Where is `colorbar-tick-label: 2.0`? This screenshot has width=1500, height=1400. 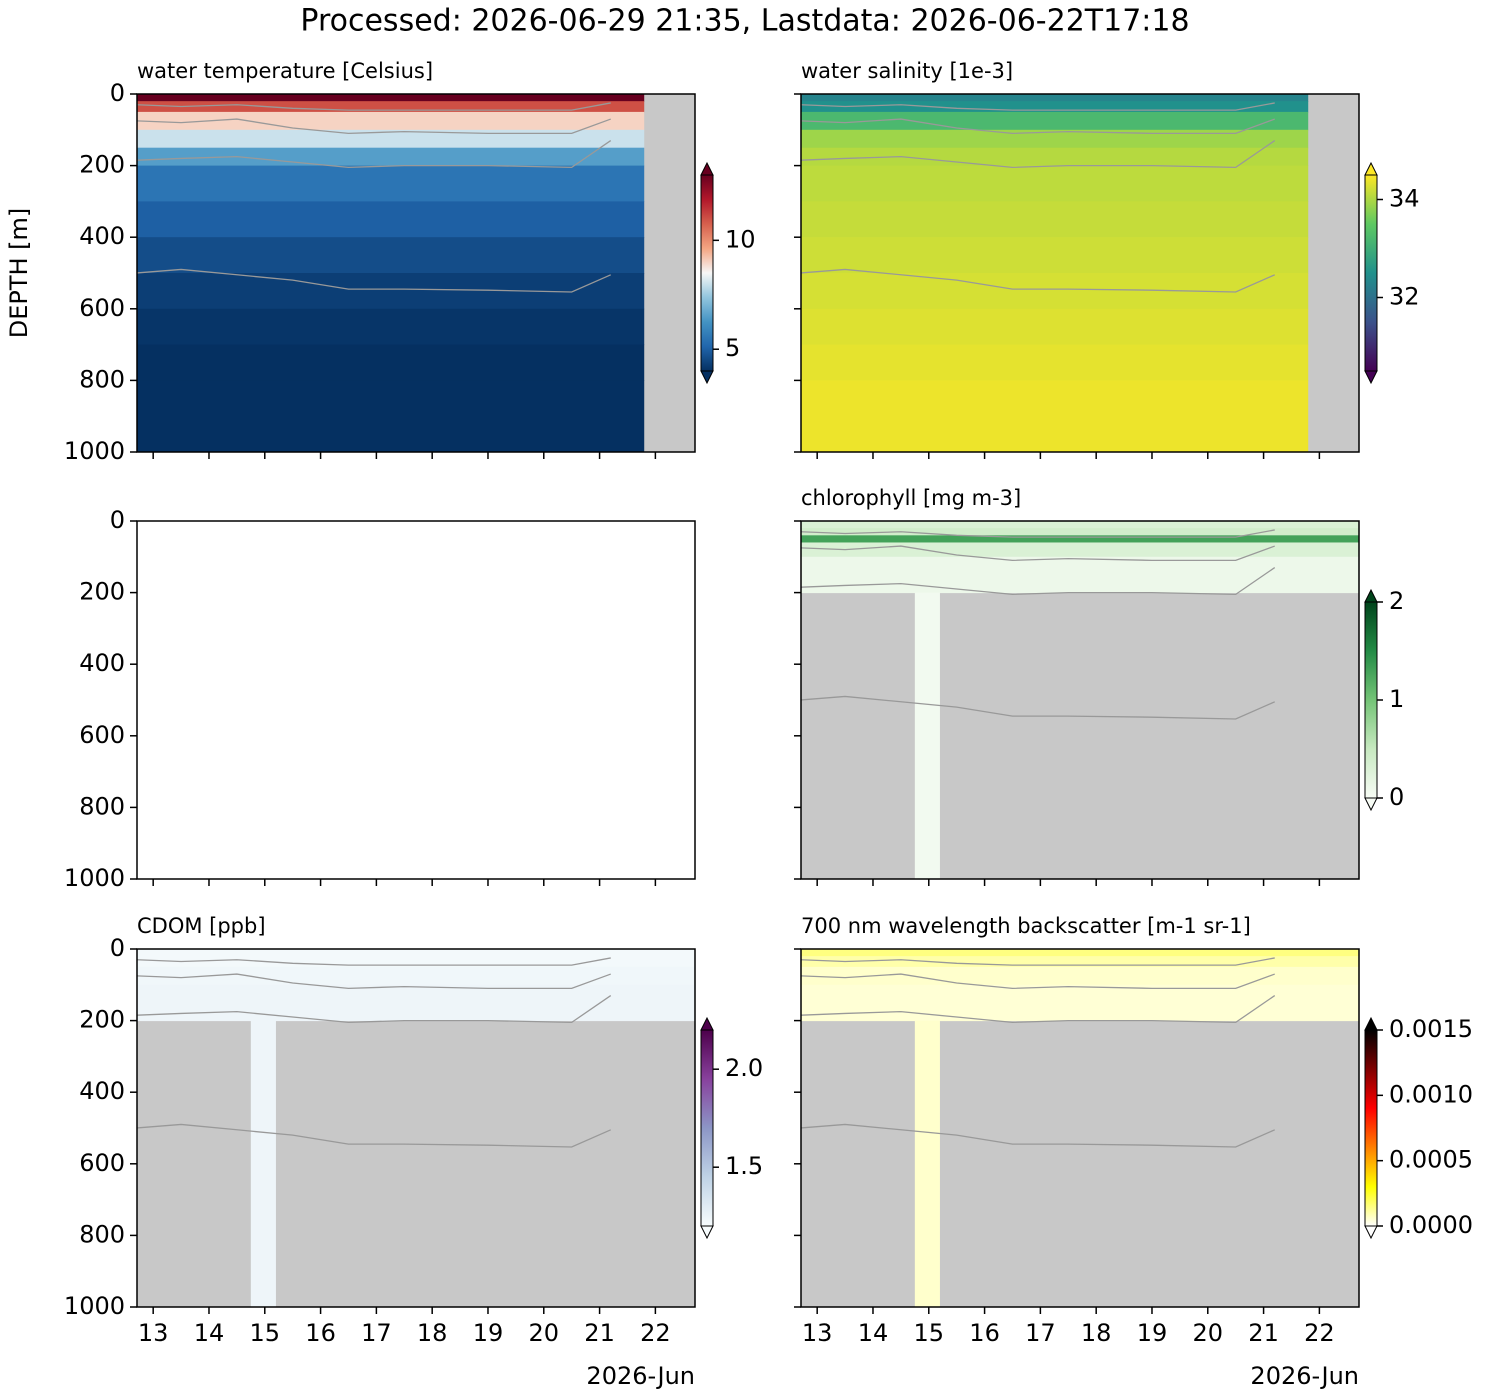 colorbar-tick-label: 2.0 is located at coordinates (744, 1068).